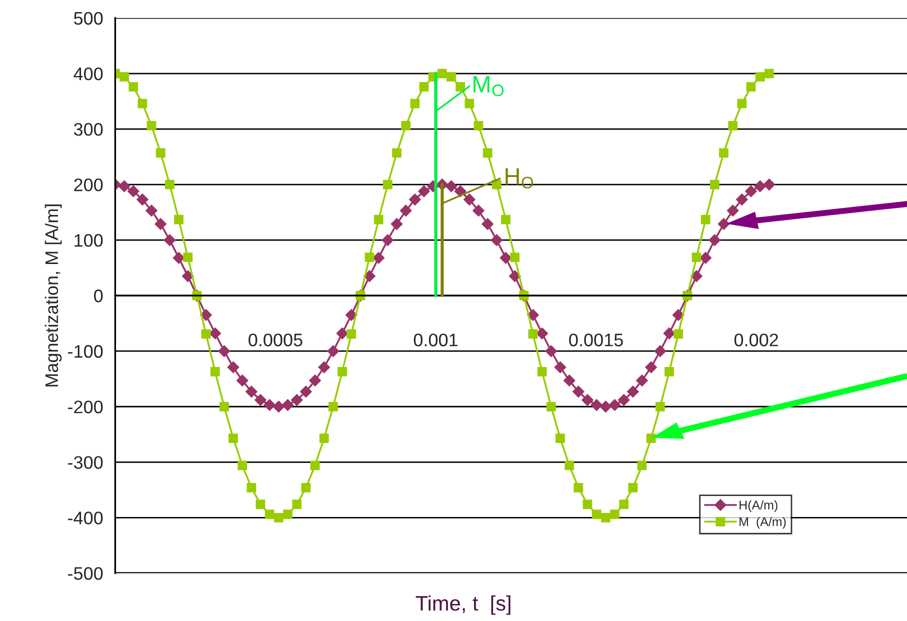 This screenshot has height=621, width=907. I want to click on x-tick-label: 0.001, so click(436, 340).